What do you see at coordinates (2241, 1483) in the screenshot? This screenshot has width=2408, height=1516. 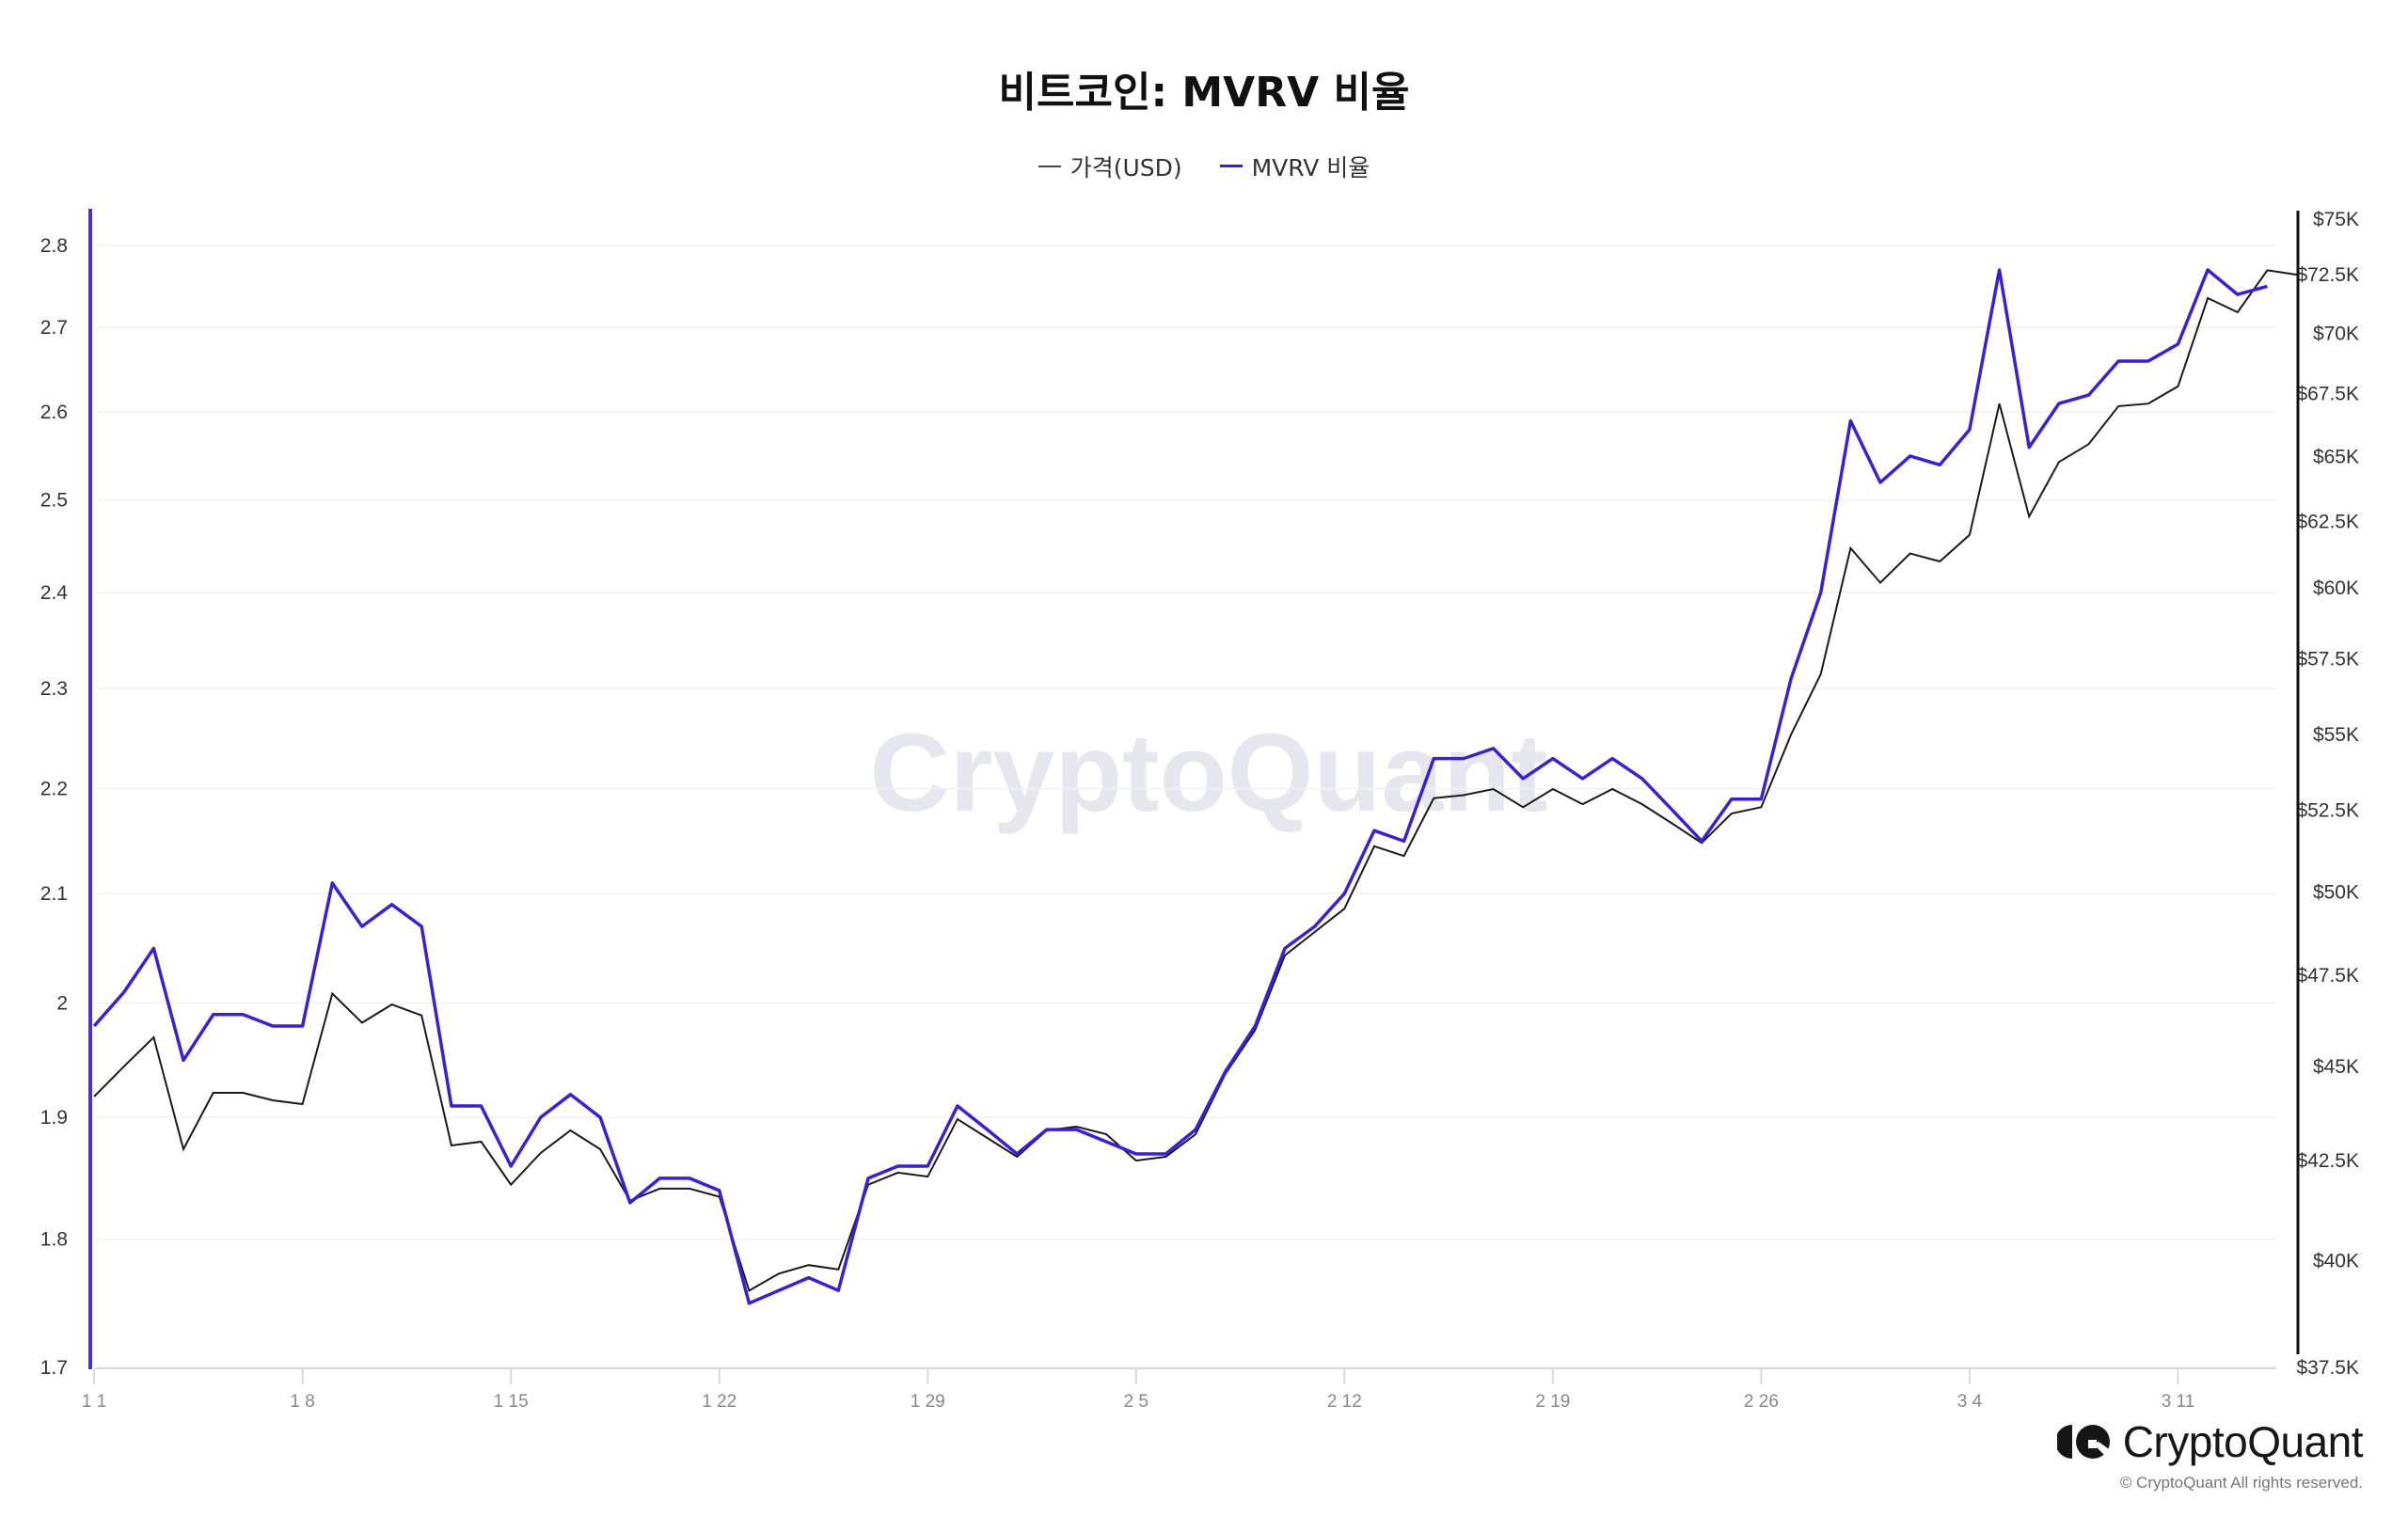 I see `copyright-text: © CryptoQuant All rights reserved.` at bounding box center [2241, 1483].